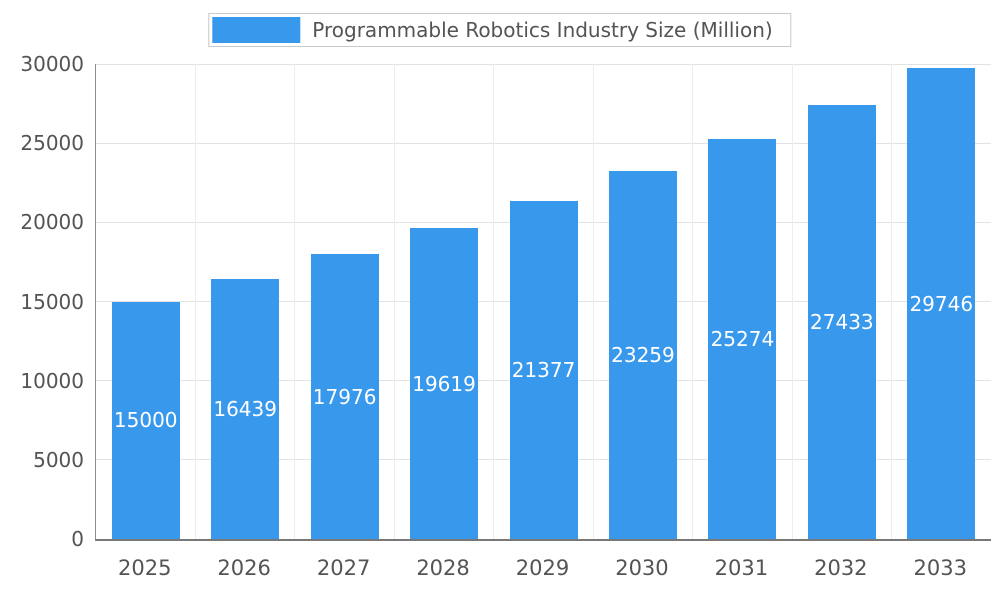 The image size is (1000, 600). Describe the element at coordinates (841, 568) in the screenshot. I see `x-tick-label: 2032` at that location.